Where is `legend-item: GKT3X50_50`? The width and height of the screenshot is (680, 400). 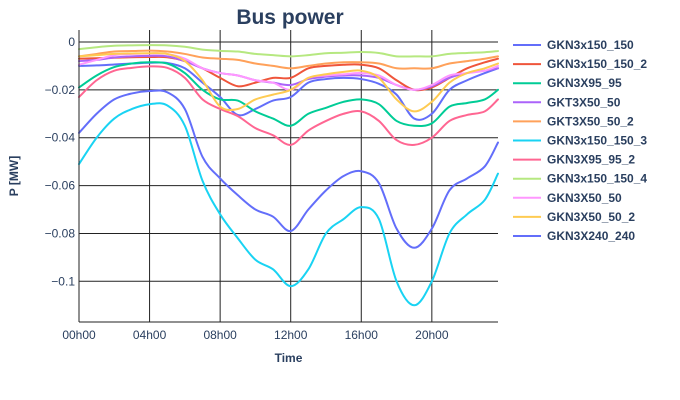 legend-item: GKT3X50_50 is located at coordinates (567, 102).